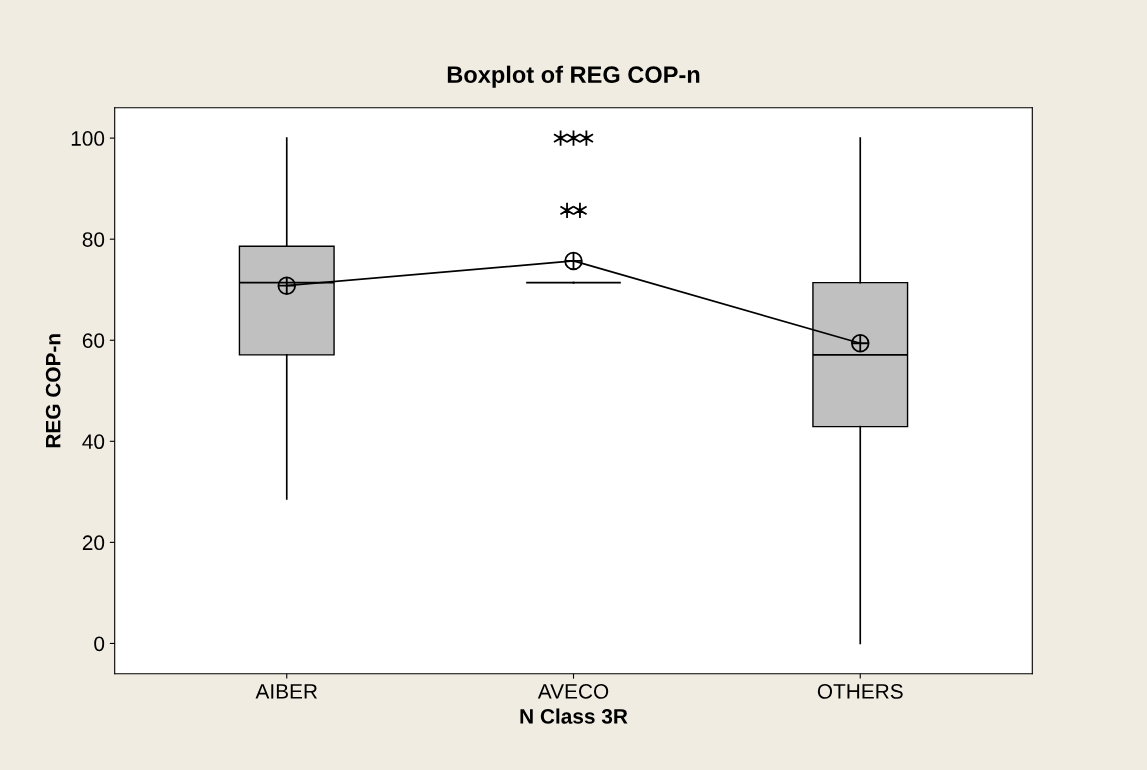 The height and width of the screenshot is (770, 1147). I want to click on y-tick-label: 20, so click(93, 543).